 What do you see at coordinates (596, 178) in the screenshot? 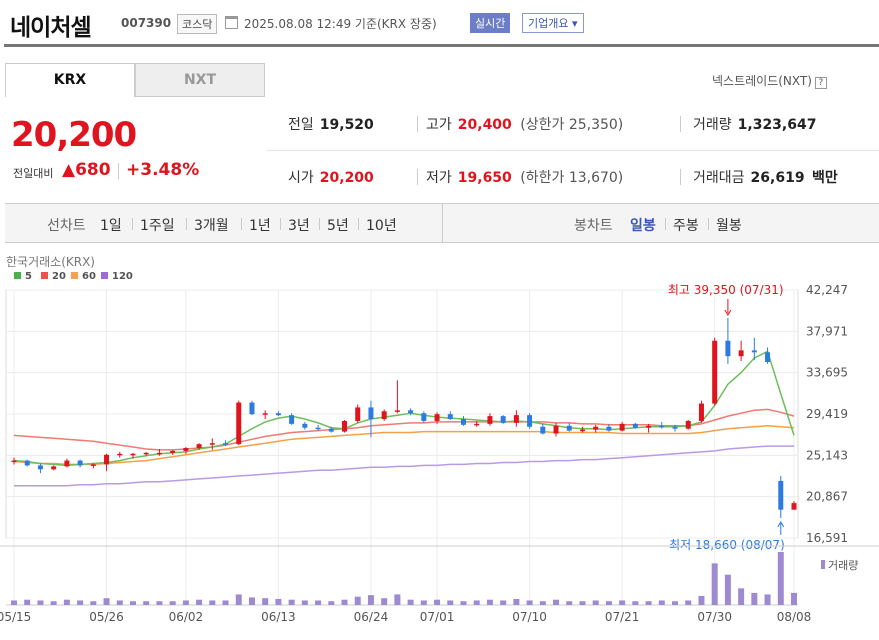
I see `lower-limit-value: 13,670)` at bounding box center [596, 178].